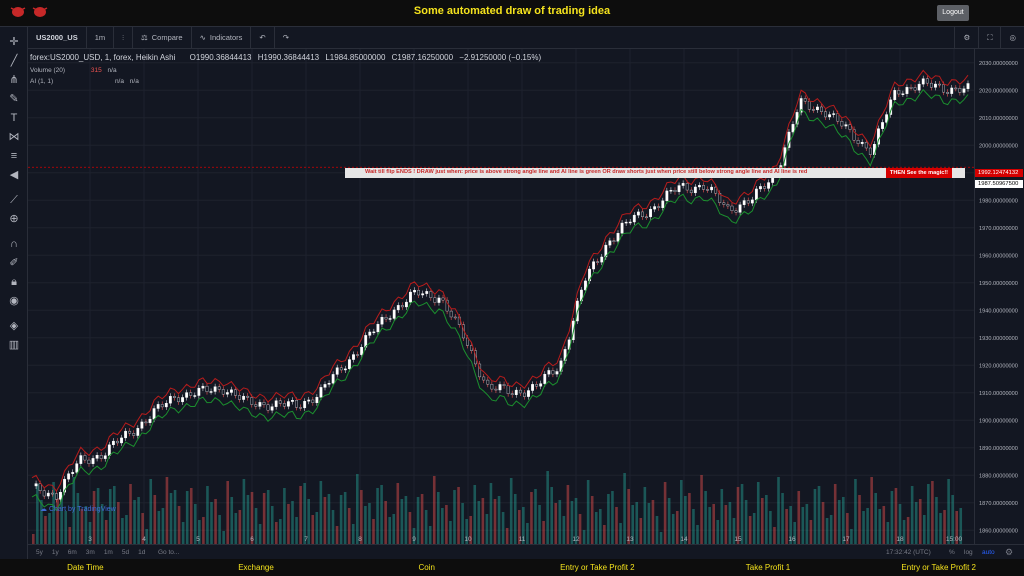 Image resolution: width=1024 pixels, height=576 pixels. What do you see at coordinates (14, 244) in the screenshot?
I see `magnet-icon: ∩` at bounding box center [14, 244].